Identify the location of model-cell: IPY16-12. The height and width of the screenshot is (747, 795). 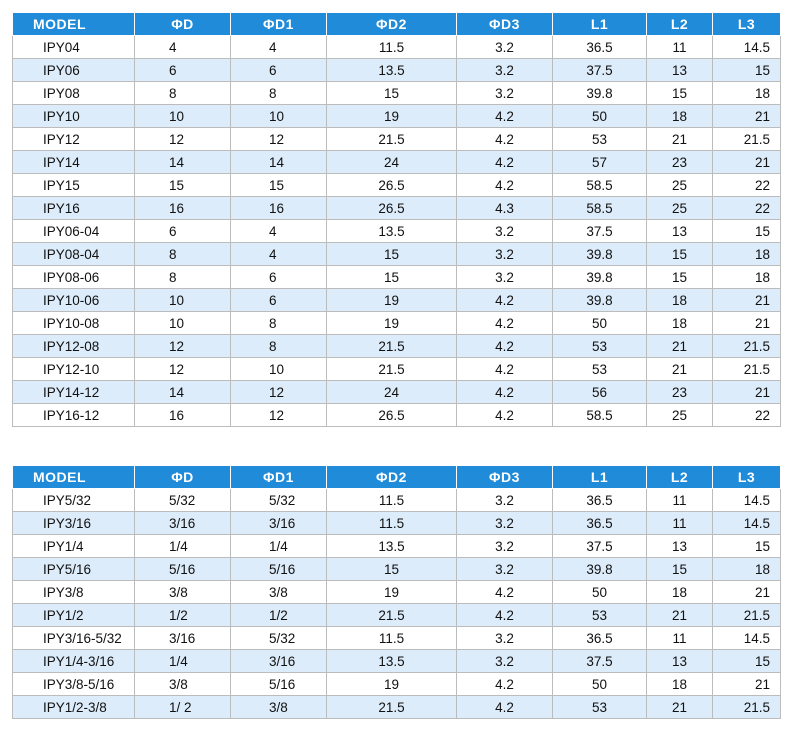
(73, 415).